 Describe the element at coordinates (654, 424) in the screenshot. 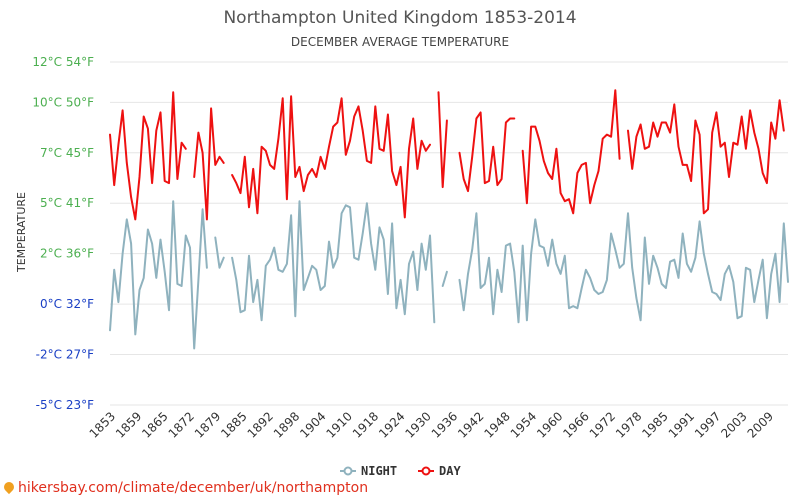

I see `x-tick-label: 1985` at that location.